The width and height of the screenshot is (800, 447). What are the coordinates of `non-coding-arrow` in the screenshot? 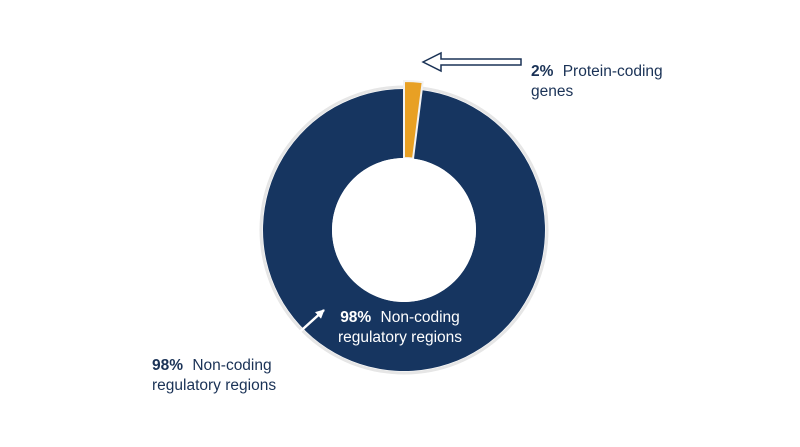 It's located at (298, 333).